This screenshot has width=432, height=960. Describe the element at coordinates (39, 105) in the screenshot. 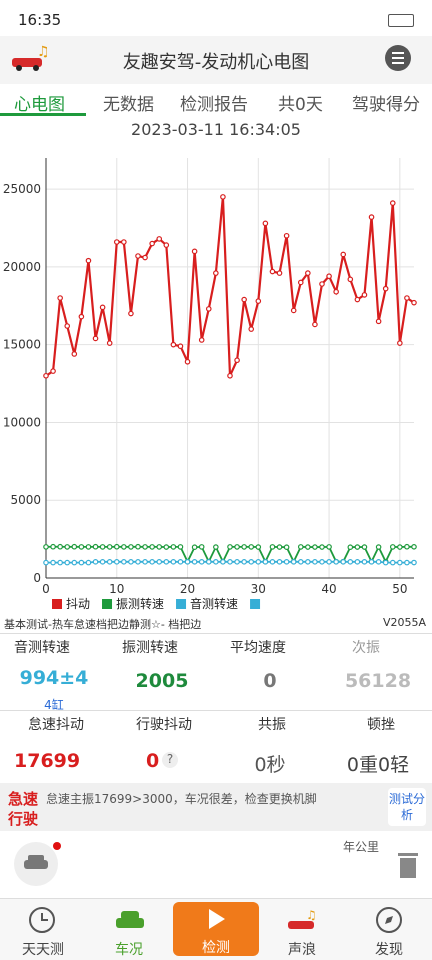

I see `tab: 心电图` at that location.